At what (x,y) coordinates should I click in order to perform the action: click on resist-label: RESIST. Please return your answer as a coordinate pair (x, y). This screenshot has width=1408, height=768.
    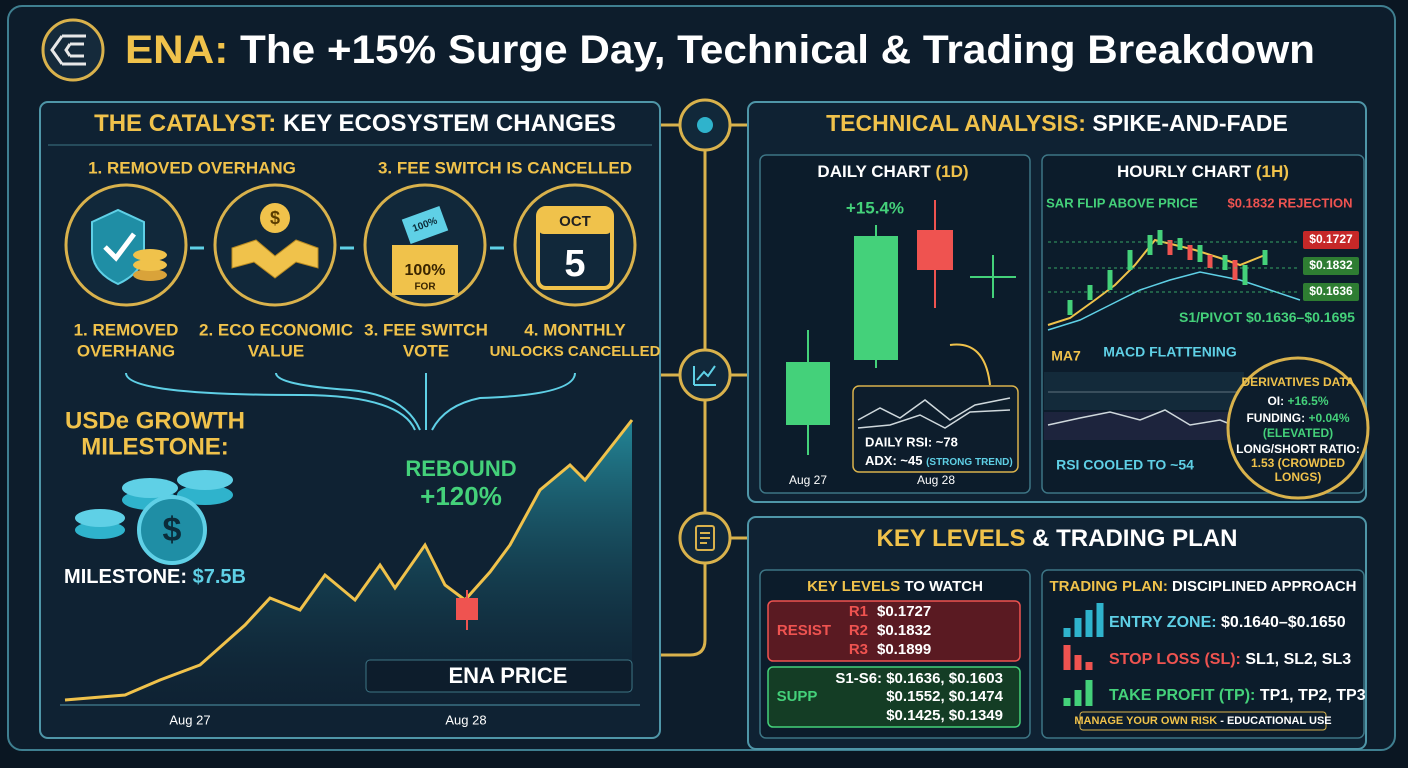
    Looking at the image, I should click on (804, 630).